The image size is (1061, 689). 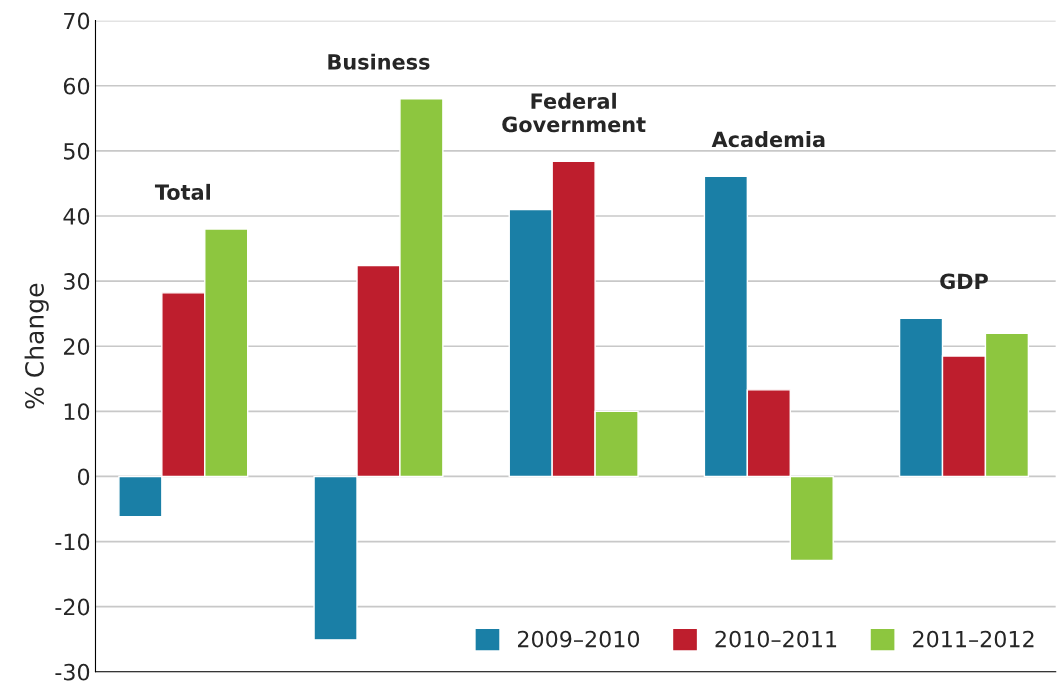 What do you see at coordinates (964, 281) in the screenshot?
I see `x-tick-label: GDP` at bounding box center [964, 281].